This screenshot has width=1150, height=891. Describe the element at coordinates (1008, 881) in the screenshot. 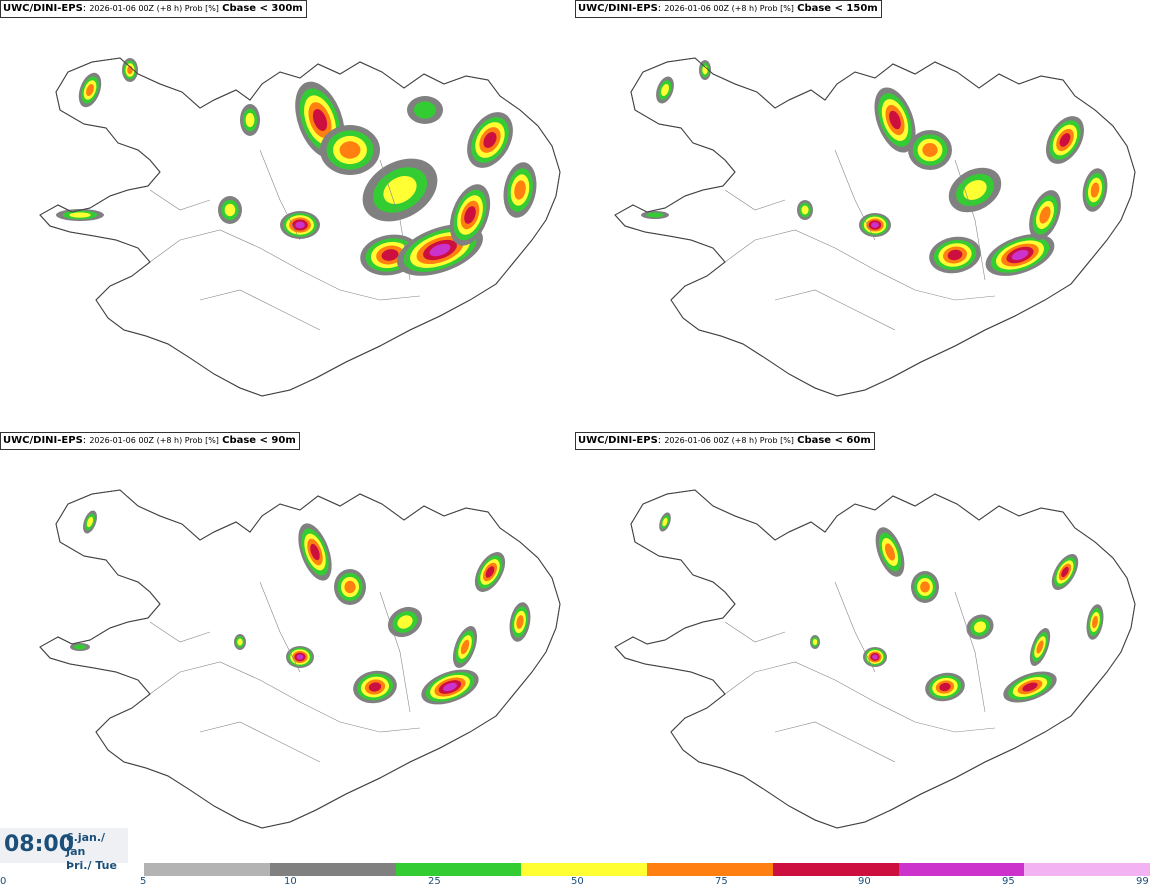

I see `colorbar-tick-label: 95` at that location.